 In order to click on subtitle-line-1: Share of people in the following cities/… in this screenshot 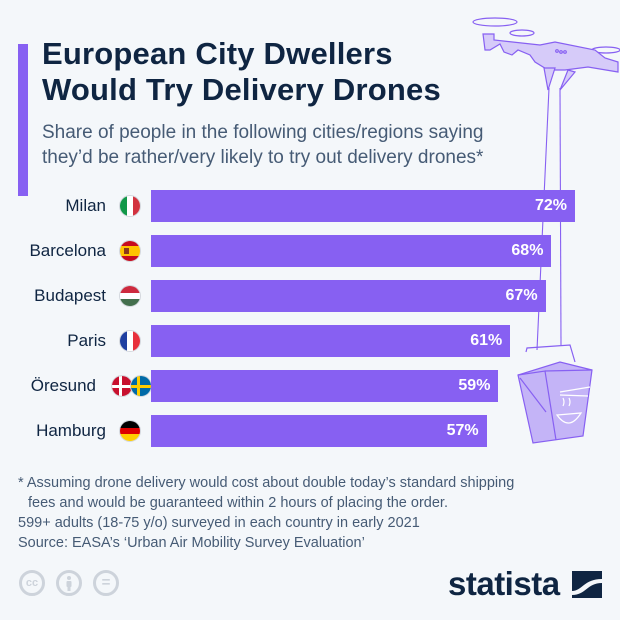, I will do `click(263, 132)`.